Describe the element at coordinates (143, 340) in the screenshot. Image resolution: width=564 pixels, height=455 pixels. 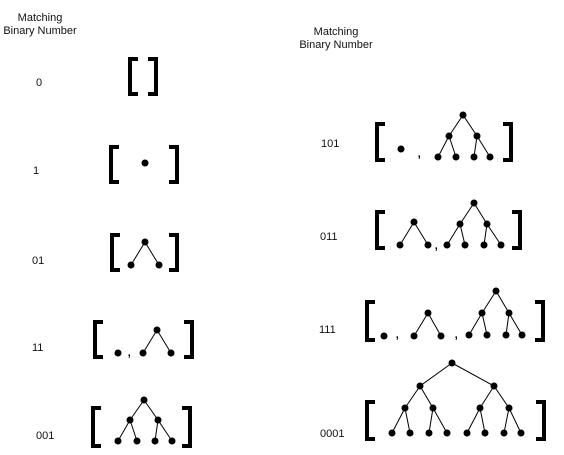
I see `tree-set-11: ,` at that location.